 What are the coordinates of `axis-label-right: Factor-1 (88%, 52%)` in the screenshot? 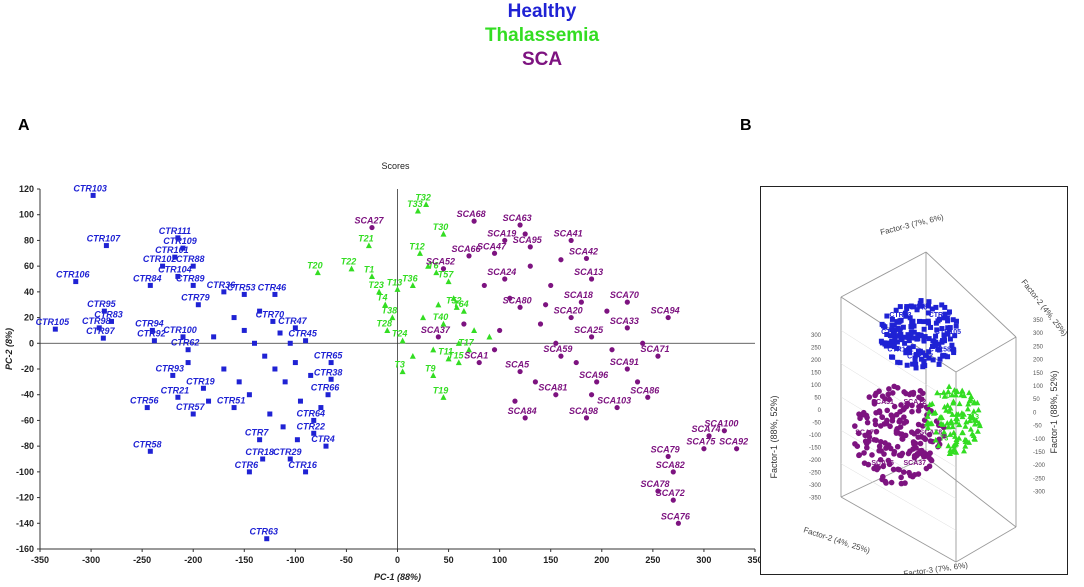 It's located at (1054, 411).